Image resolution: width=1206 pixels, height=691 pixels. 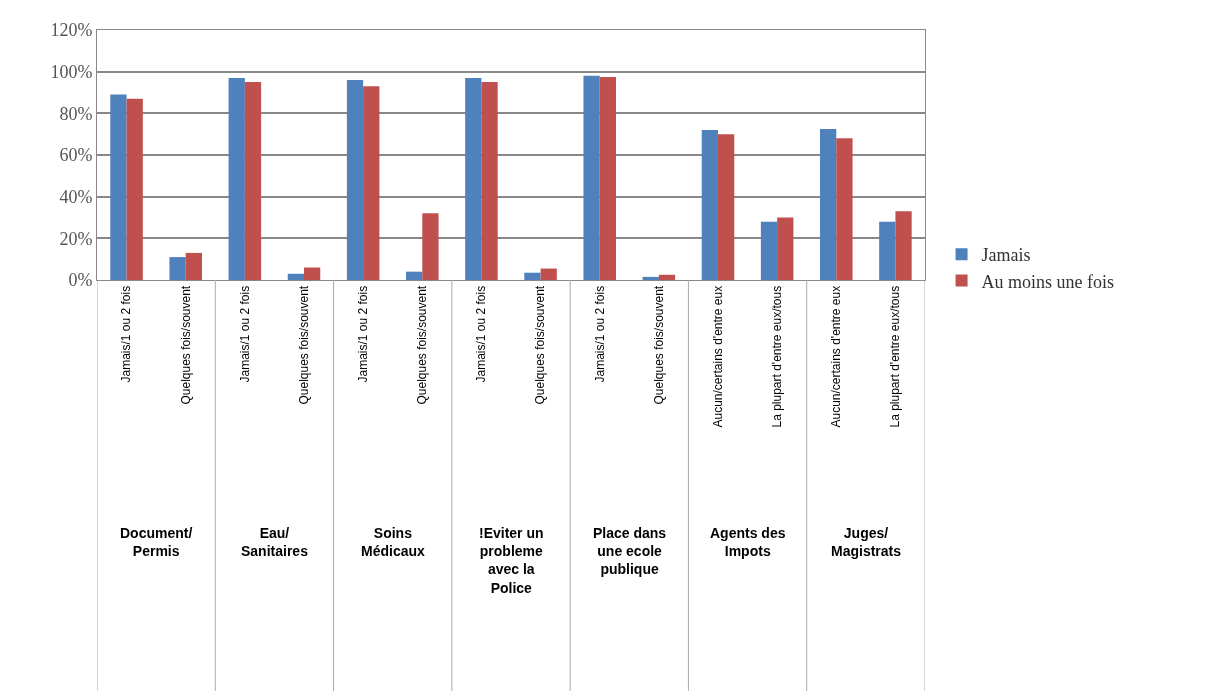 I want to click on text: Eau/ Sanitaires, so click(x=275, y=542).